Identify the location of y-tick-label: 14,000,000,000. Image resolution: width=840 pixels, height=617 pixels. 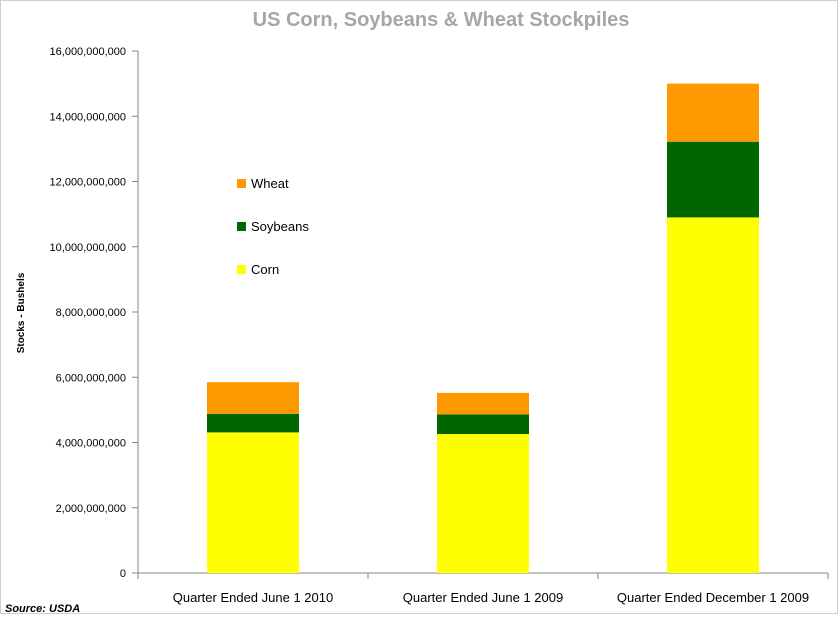
(88, 117).